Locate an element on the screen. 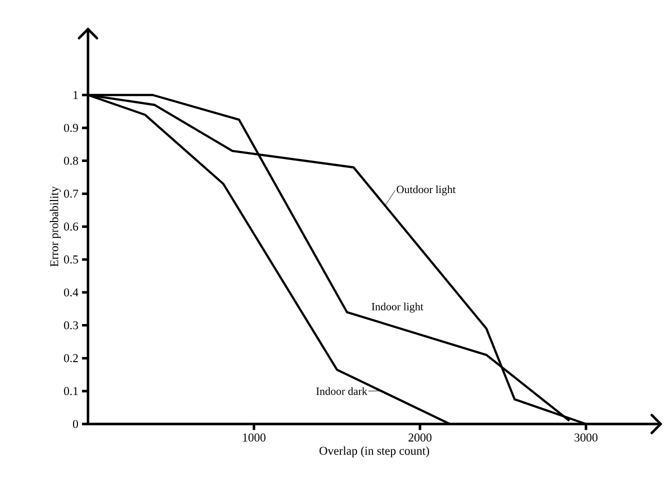  x-tick-label: 3000 is located at coordinates (586, 437).